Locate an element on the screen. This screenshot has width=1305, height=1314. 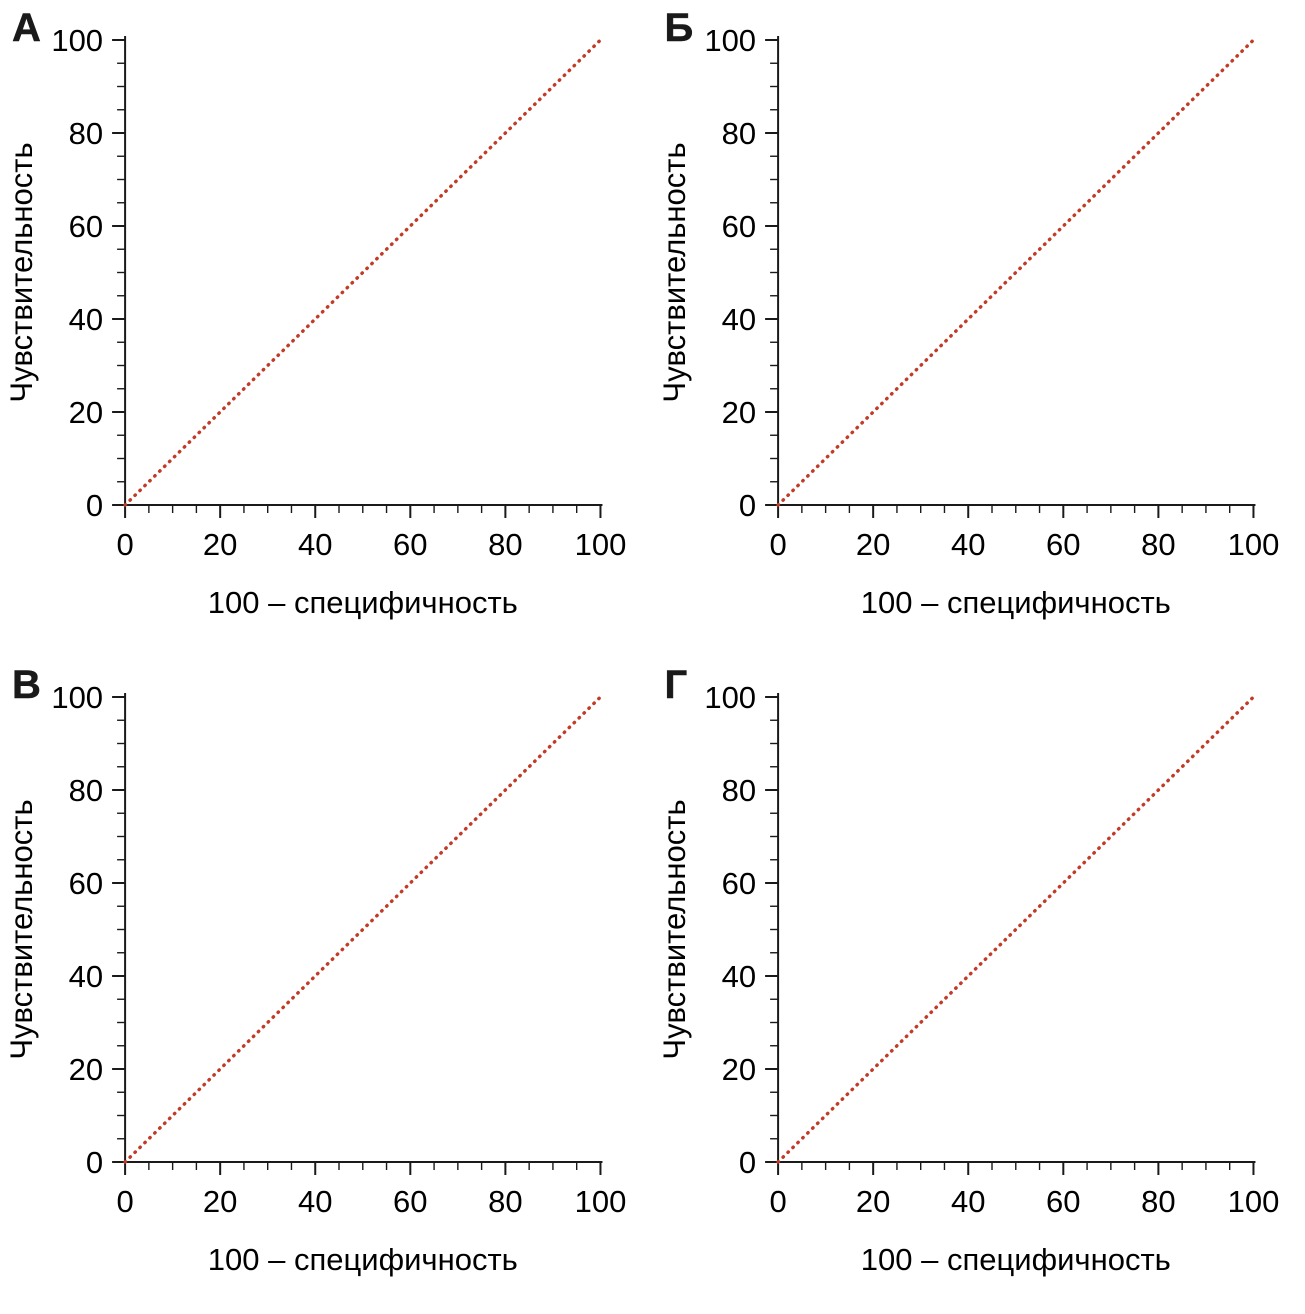
panel-label-b: Б is located at coordinates (679, 28).